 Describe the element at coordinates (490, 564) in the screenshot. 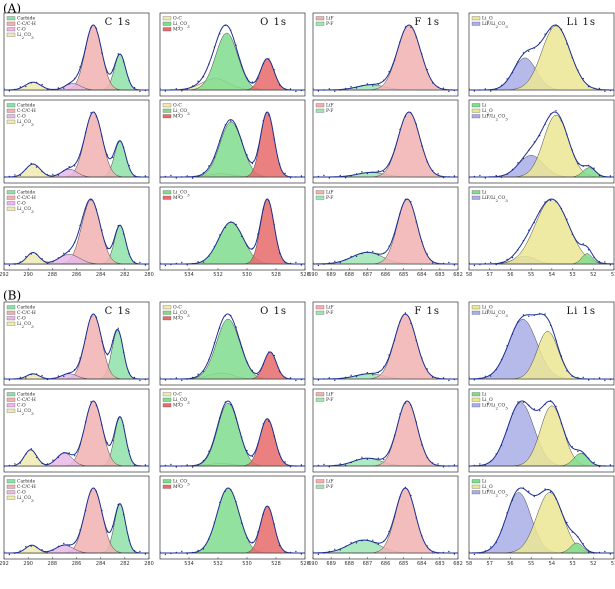

I see `x-tick-label: 57` at that location.